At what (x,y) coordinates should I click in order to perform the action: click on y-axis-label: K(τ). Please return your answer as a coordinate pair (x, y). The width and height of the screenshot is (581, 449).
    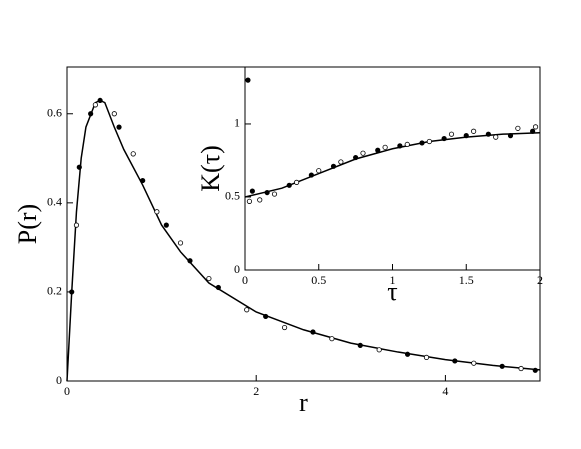
    Looking at the image, I should click on (210, 168).